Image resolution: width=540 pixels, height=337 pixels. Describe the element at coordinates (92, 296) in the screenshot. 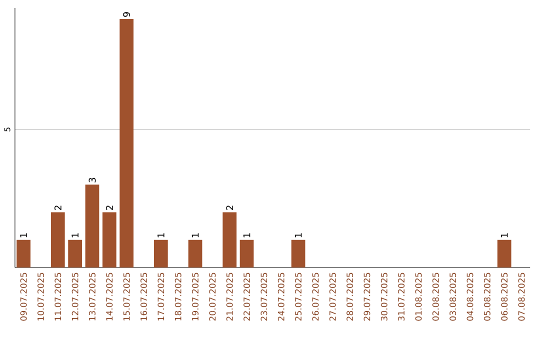

I see `x-tick-label: 13.07.2025` at that location.